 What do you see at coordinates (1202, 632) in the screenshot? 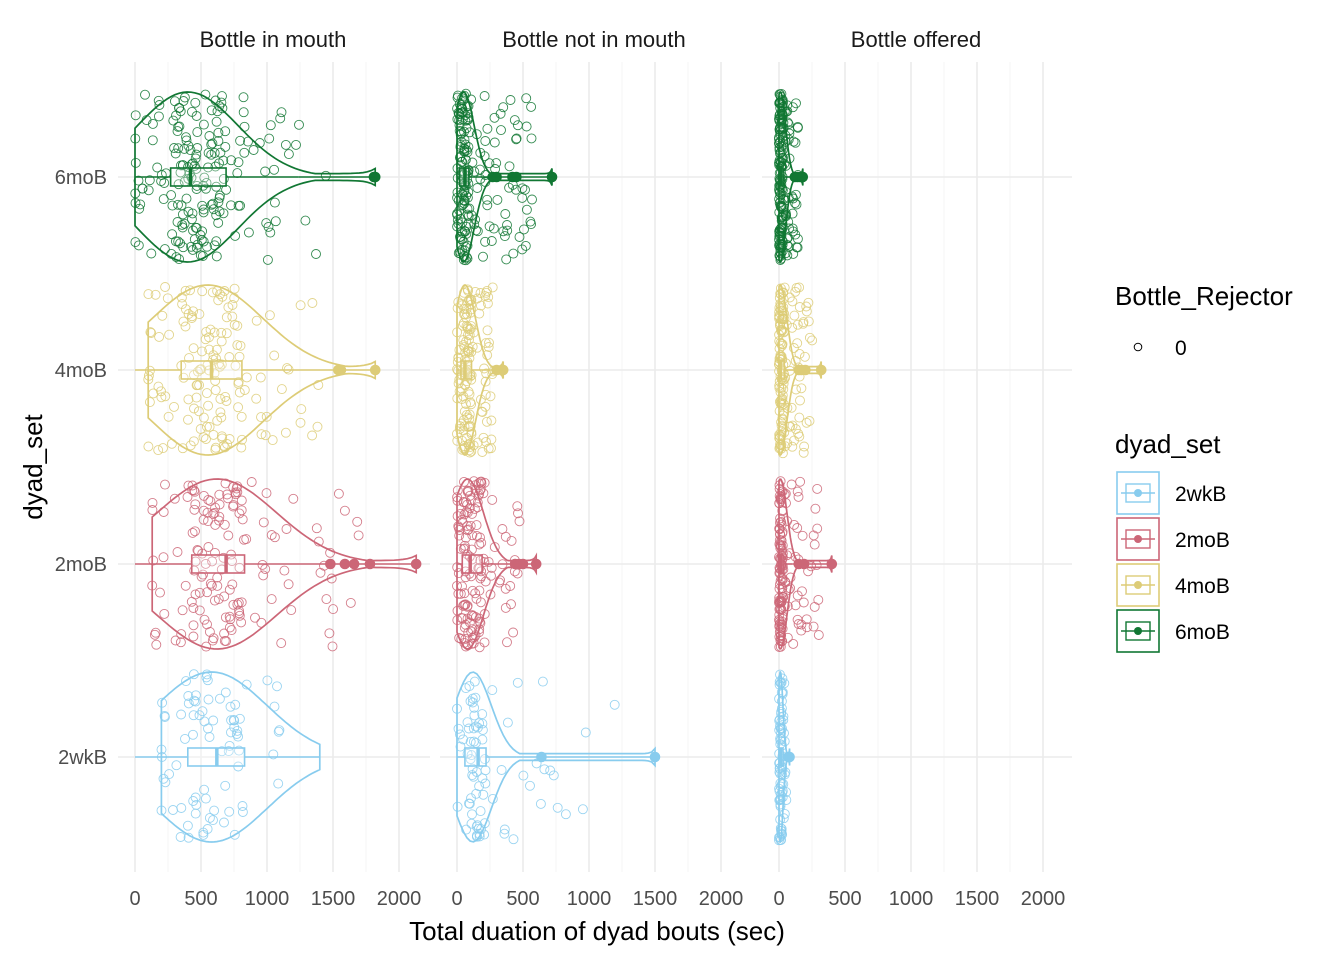
I see `color-legend-label: 6moB` at bounding box center [1202, 632].